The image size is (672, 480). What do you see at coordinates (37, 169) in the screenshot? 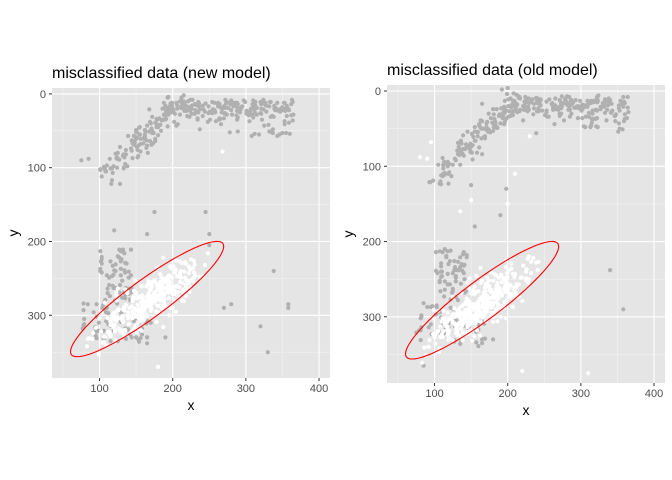
I see `y-tick-label: 100` at bounding box center [37, 169].